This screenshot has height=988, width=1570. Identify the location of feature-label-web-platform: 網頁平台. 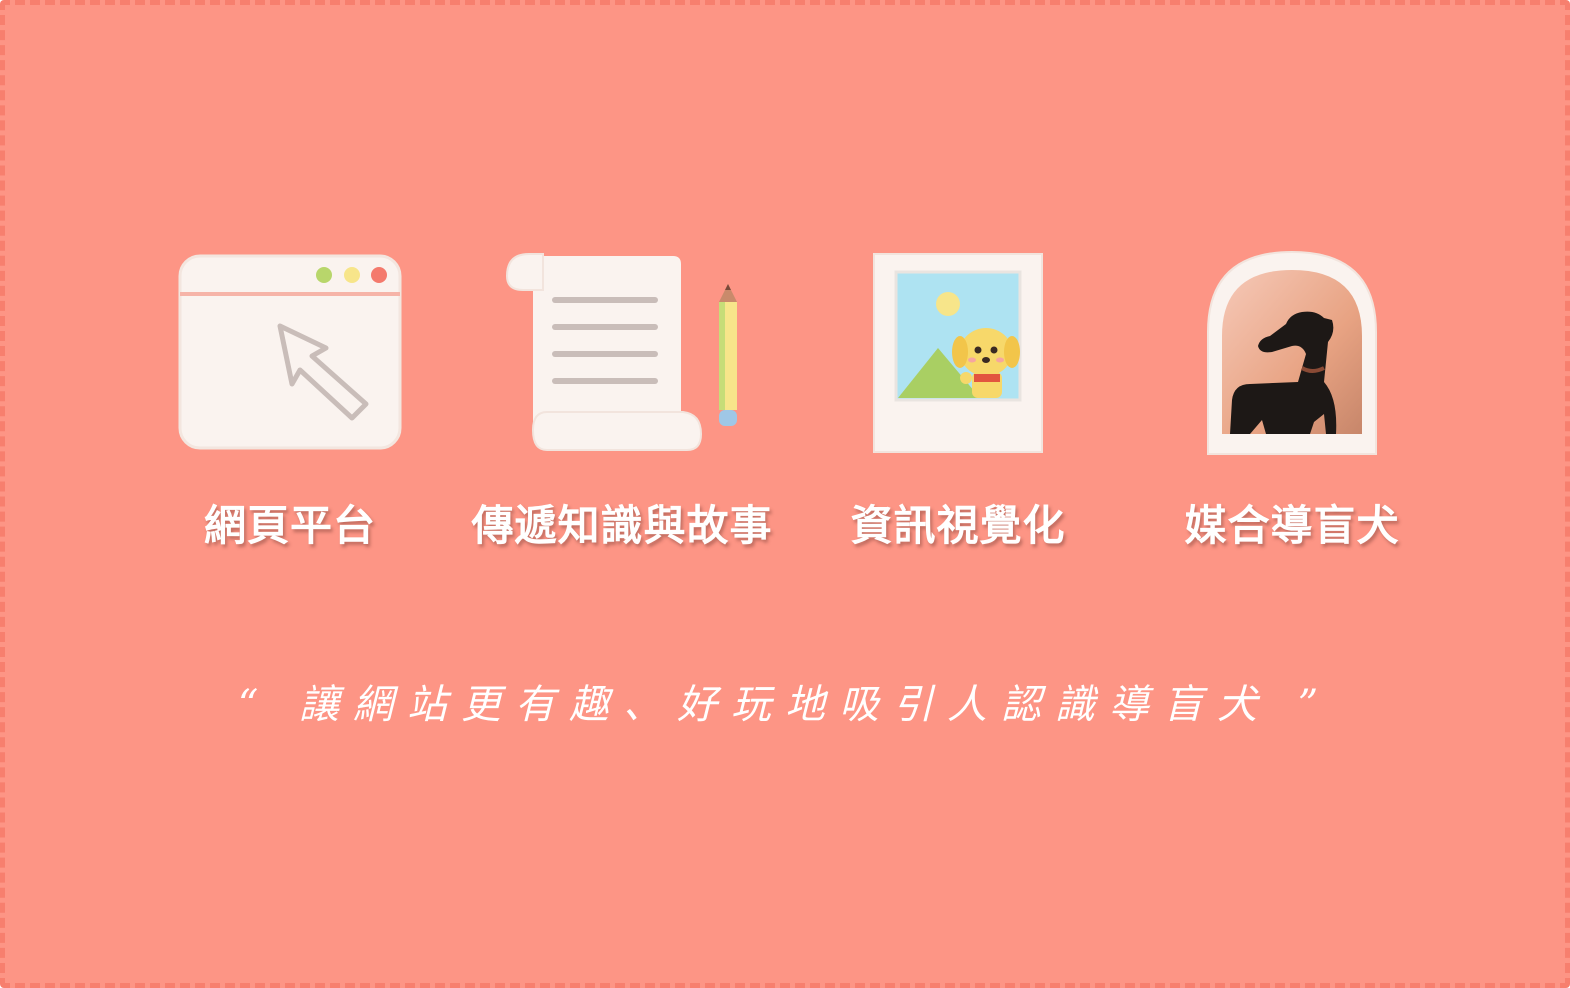
(289, 525).